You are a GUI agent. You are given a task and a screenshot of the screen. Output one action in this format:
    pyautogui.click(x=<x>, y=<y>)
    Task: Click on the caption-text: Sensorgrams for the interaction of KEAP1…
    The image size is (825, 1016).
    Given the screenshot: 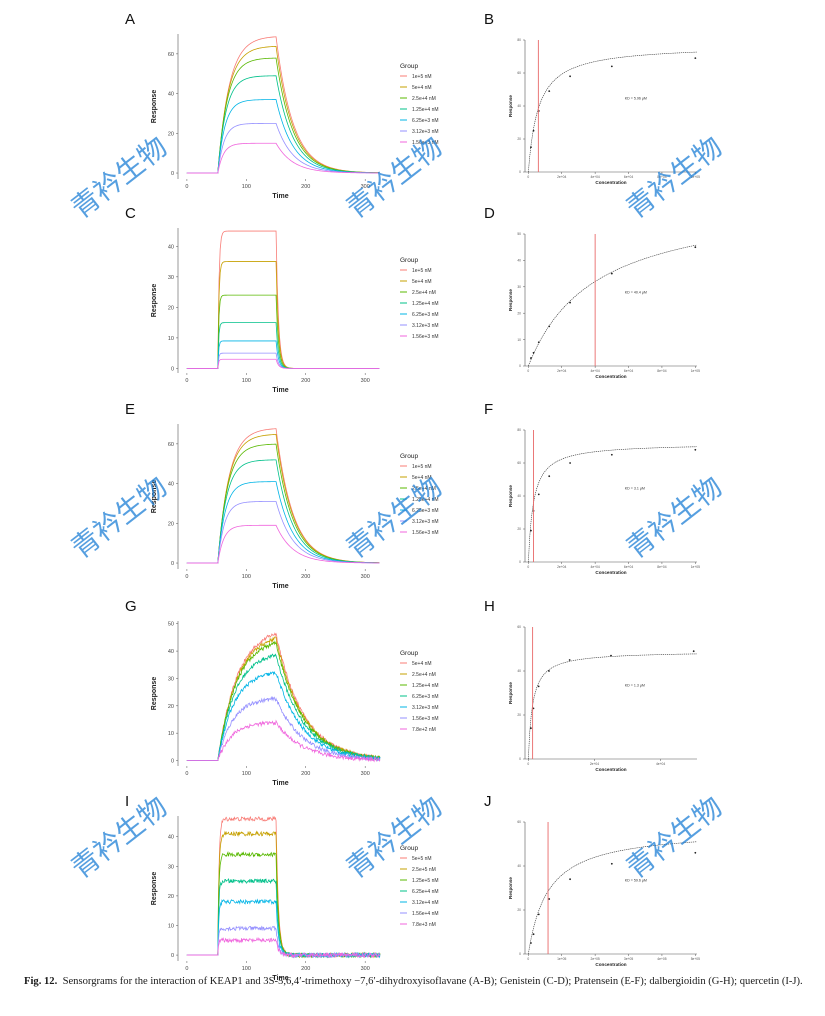 What is the action you would take?
    pyautogui.click(x=432, y=981)
    